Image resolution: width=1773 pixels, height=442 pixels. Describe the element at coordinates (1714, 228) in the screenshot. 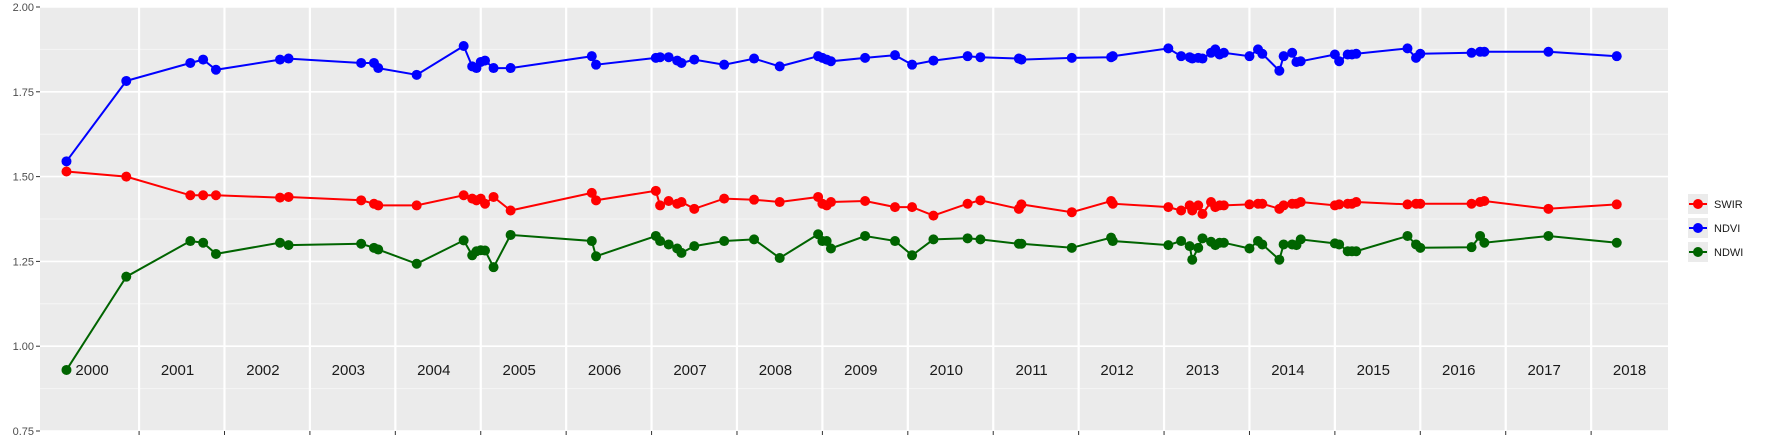

I see `legend-item-ndvi: NDVI` at that location.